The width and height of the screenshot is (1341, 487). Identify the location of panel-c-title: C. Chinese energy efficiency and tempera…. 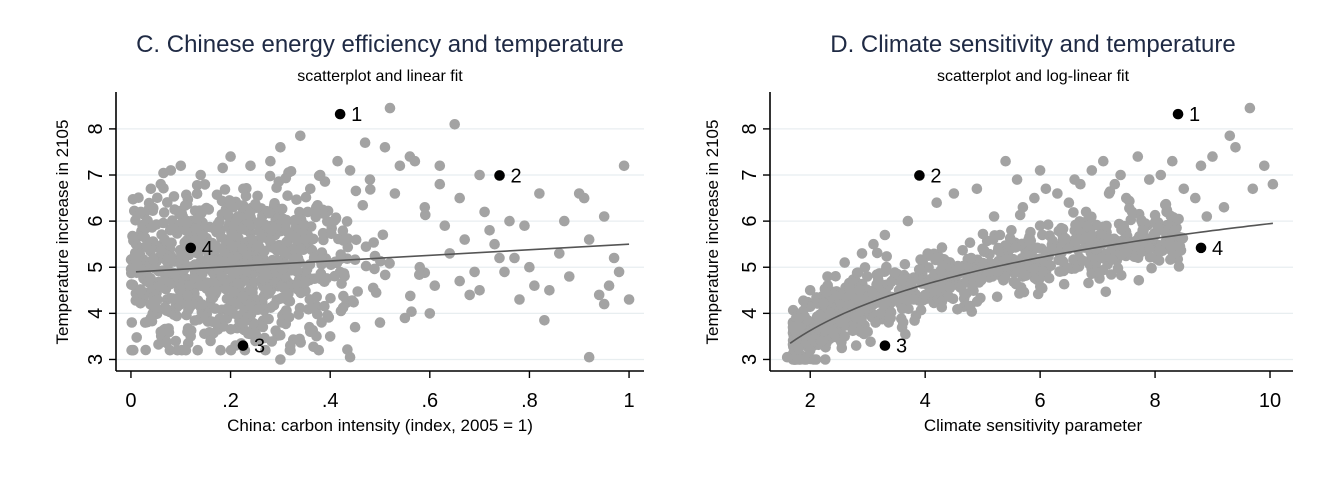
(380, 44).